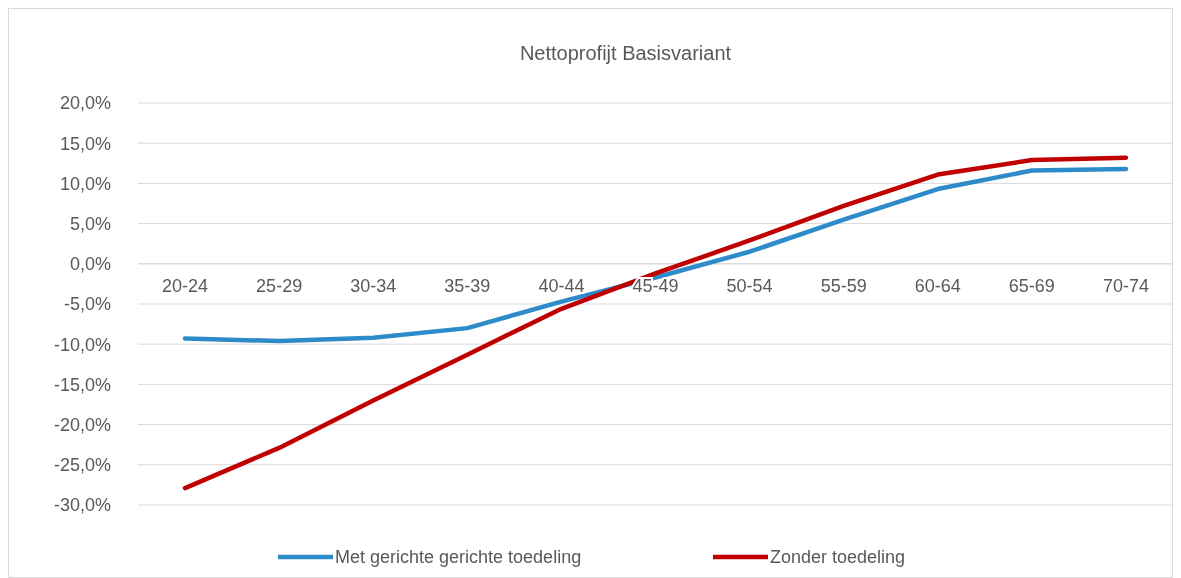 Image resolution: width=1181 pixels, height=578 pixels. What do you see at coordinates (937, 285) in the screenshot?
I see `x-tick-label: 60-64` at bounding box center [937, 285].